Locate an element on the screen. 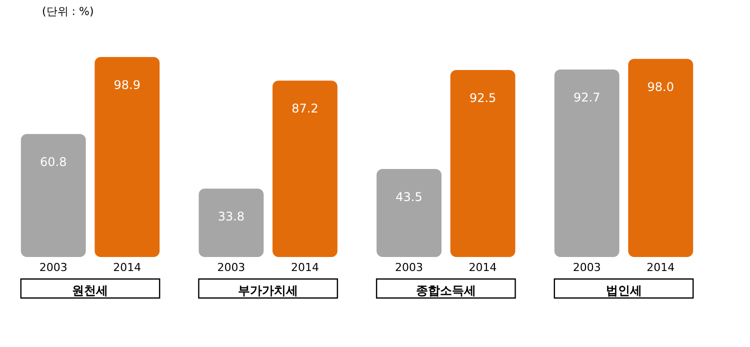 Image resolution: width=750 pixels, height=347 pixels. series-label: 2014 is located at coordinates (127, 267).